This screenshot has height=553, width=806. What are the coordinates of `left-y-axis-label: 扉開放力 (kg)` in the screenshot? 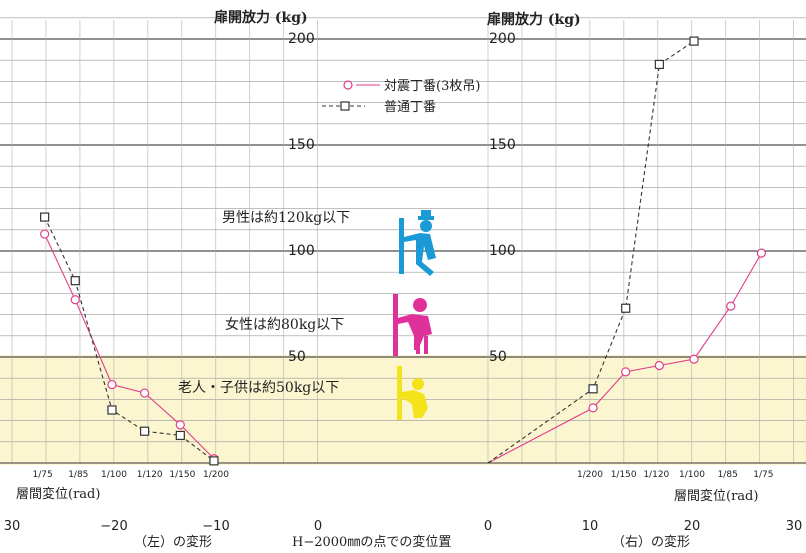 It's located at (261, 17).